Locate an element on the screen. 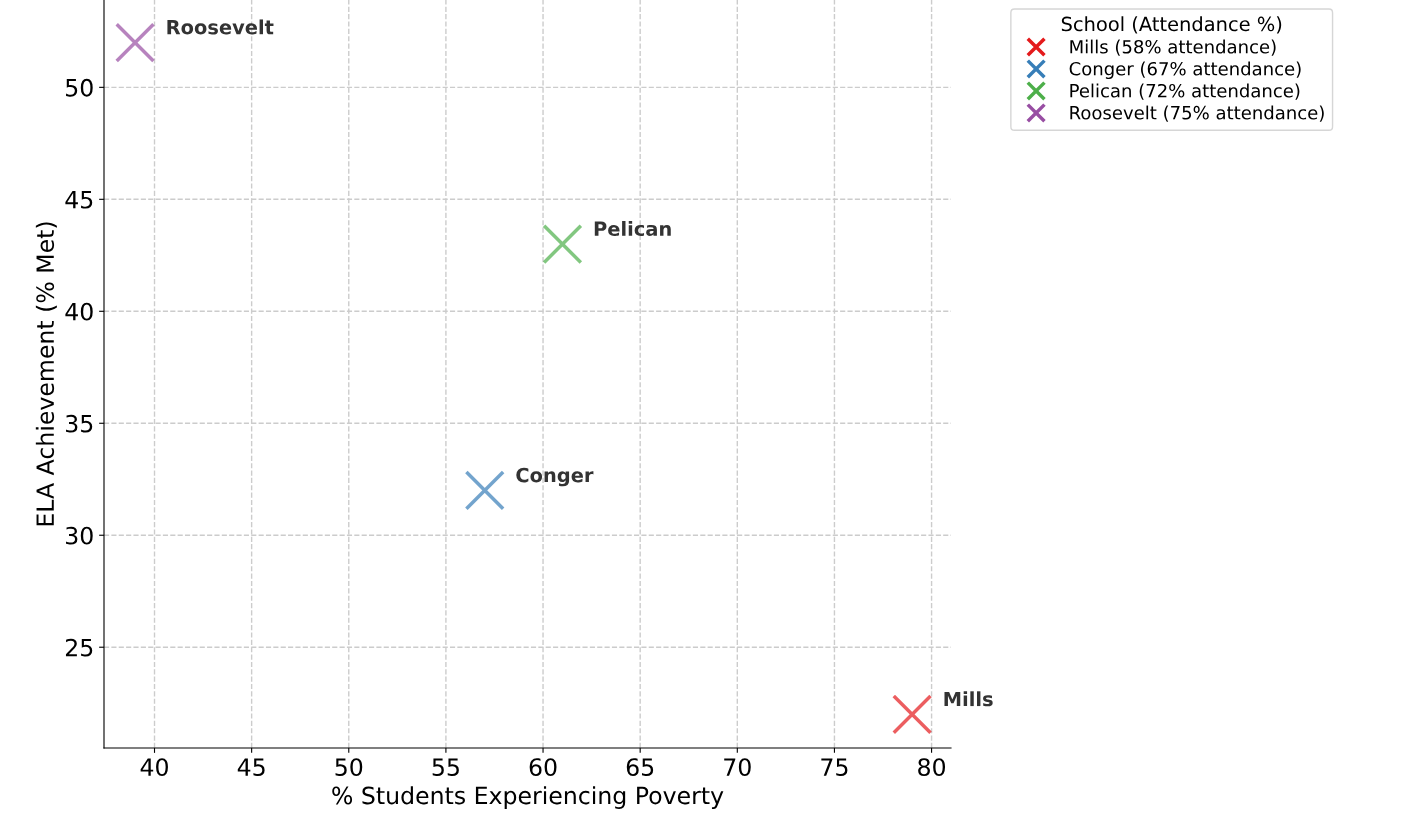 This screenshot has width=1412, height=827. x-tick-label: 60 is located at coordinates (543, 767).